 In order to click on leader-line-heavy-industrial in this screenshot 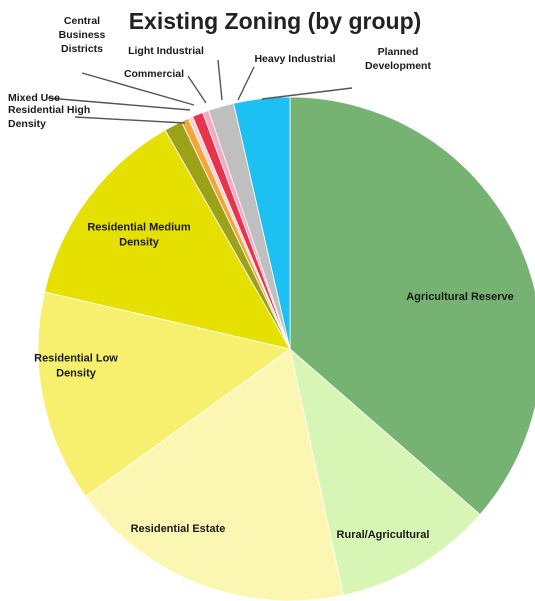, I will do `click(246, 83)`.